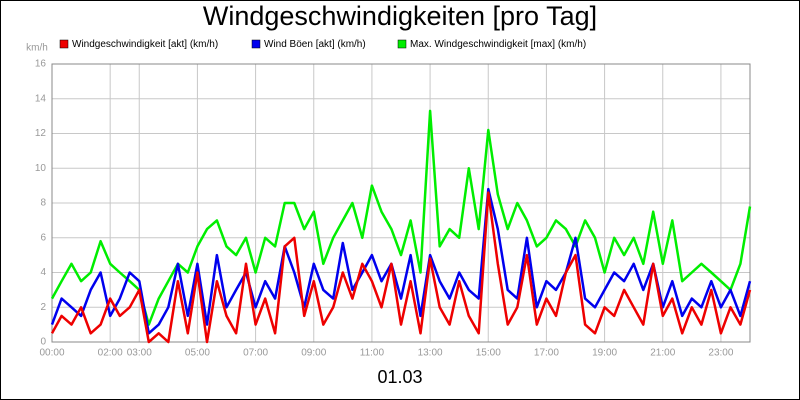  I want to click on x-tick-label: 02:00, so click(110, 353).